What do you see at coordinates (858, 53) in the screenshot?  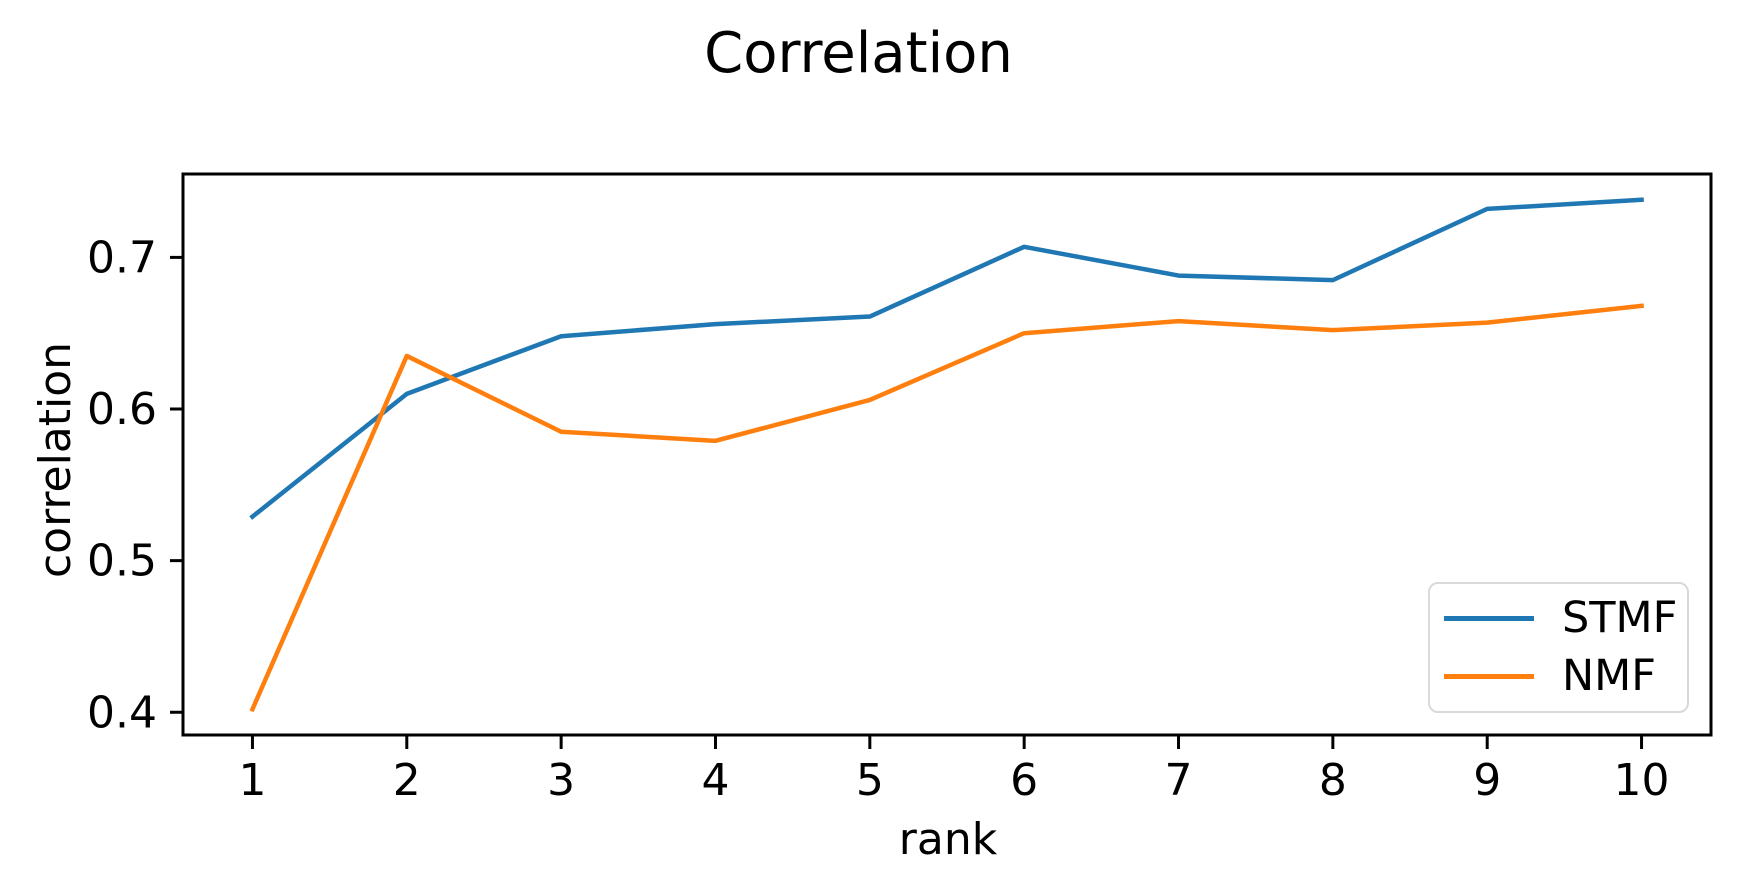 I see `chart-title: Correlation` at bounding box center [858, 53].